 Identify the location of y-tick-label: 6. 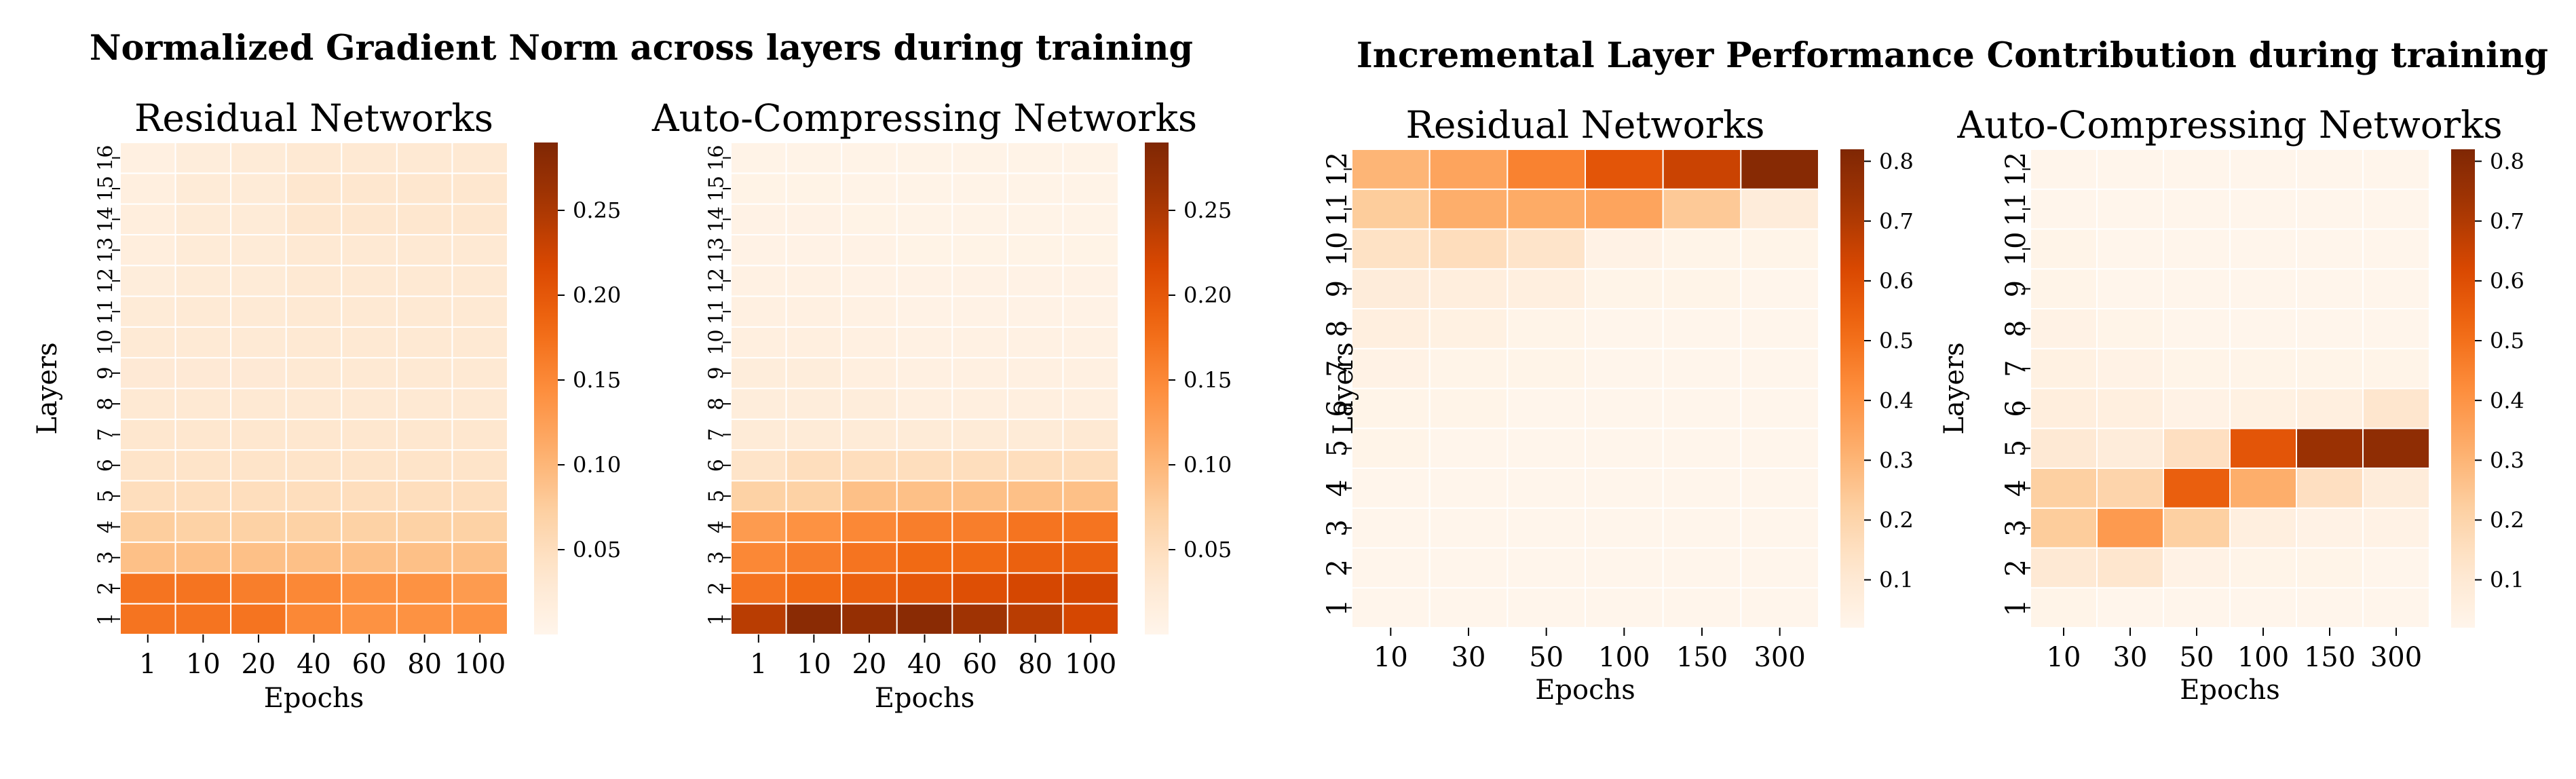
(717, 465).